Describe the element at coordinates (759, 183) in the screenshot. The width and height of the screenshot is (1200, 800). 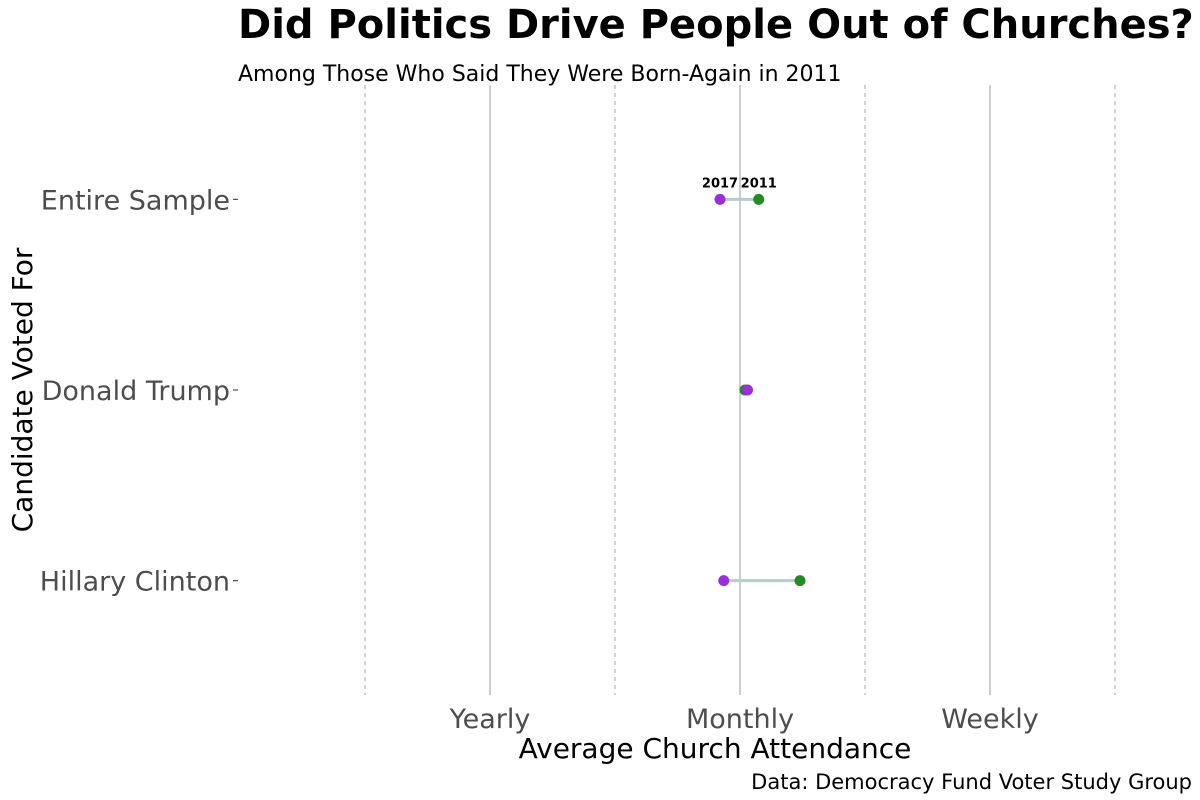
I see `point-label-2011: 2011` at that location.